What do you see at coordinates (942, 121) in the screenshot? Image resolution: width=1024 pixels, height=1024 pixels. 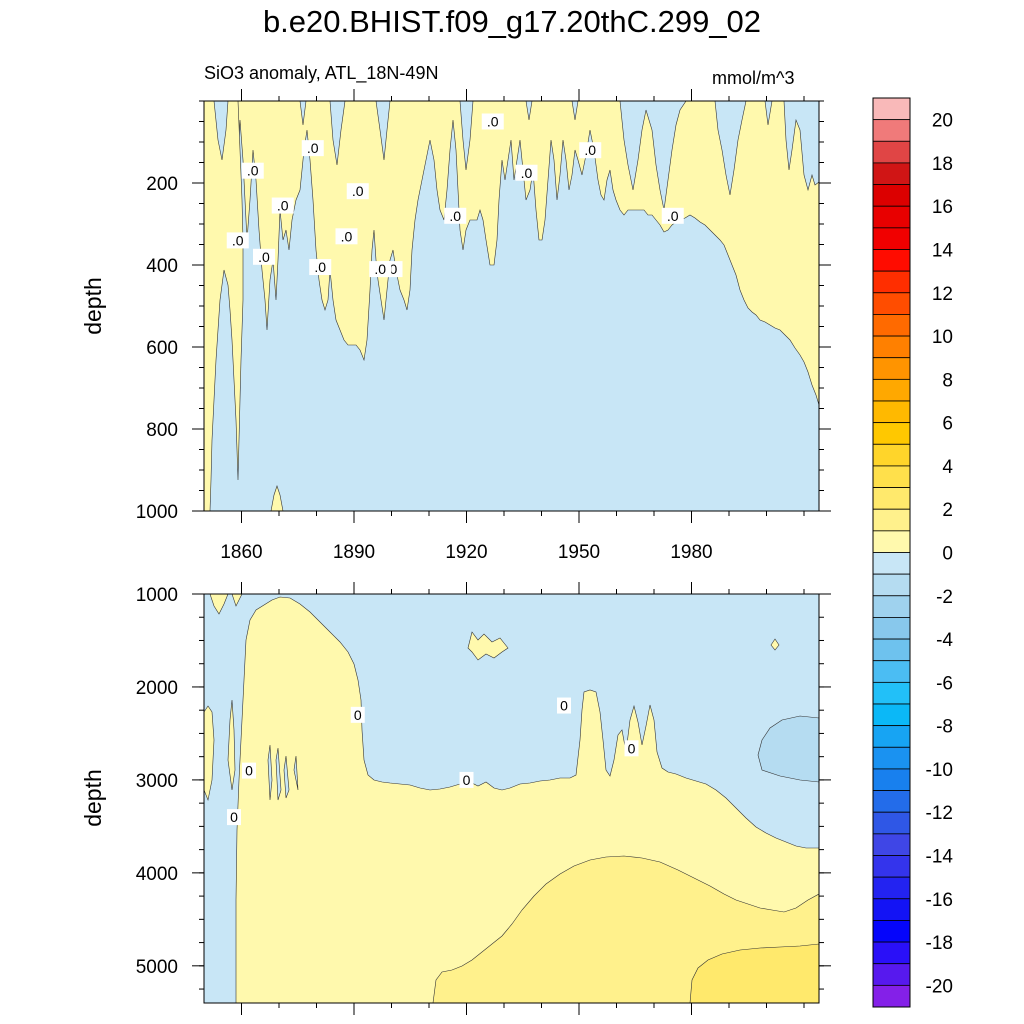 I see `colorbar-tick-label: 20` at bounding box center [942, 121].